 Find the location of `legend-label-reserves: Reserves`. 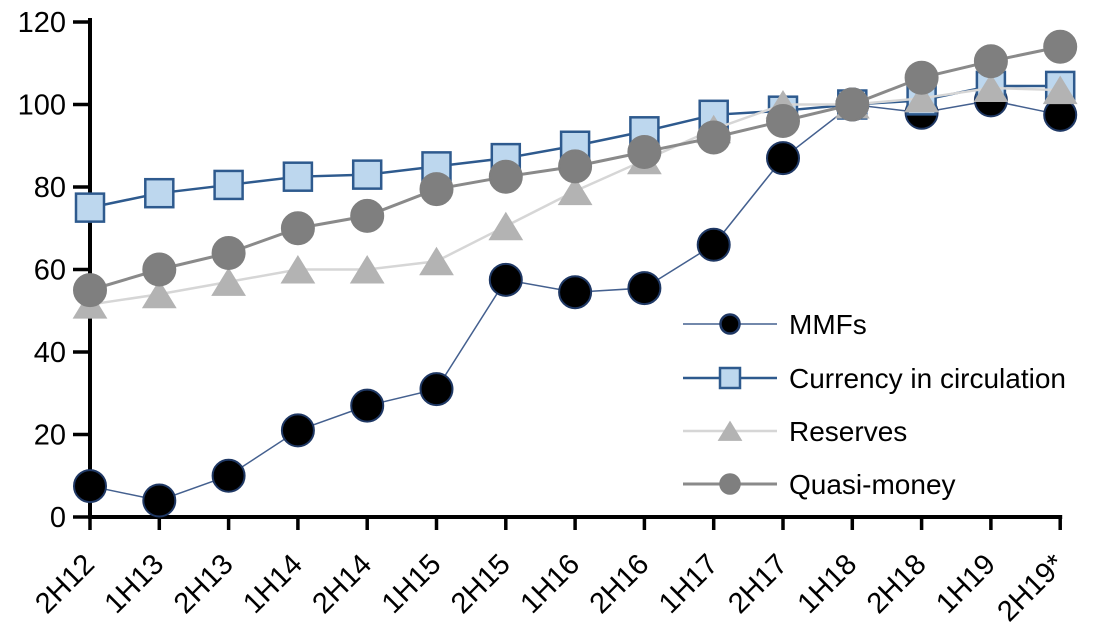

legend-label-reserves: Reserves is located at coordinates (848, 431).